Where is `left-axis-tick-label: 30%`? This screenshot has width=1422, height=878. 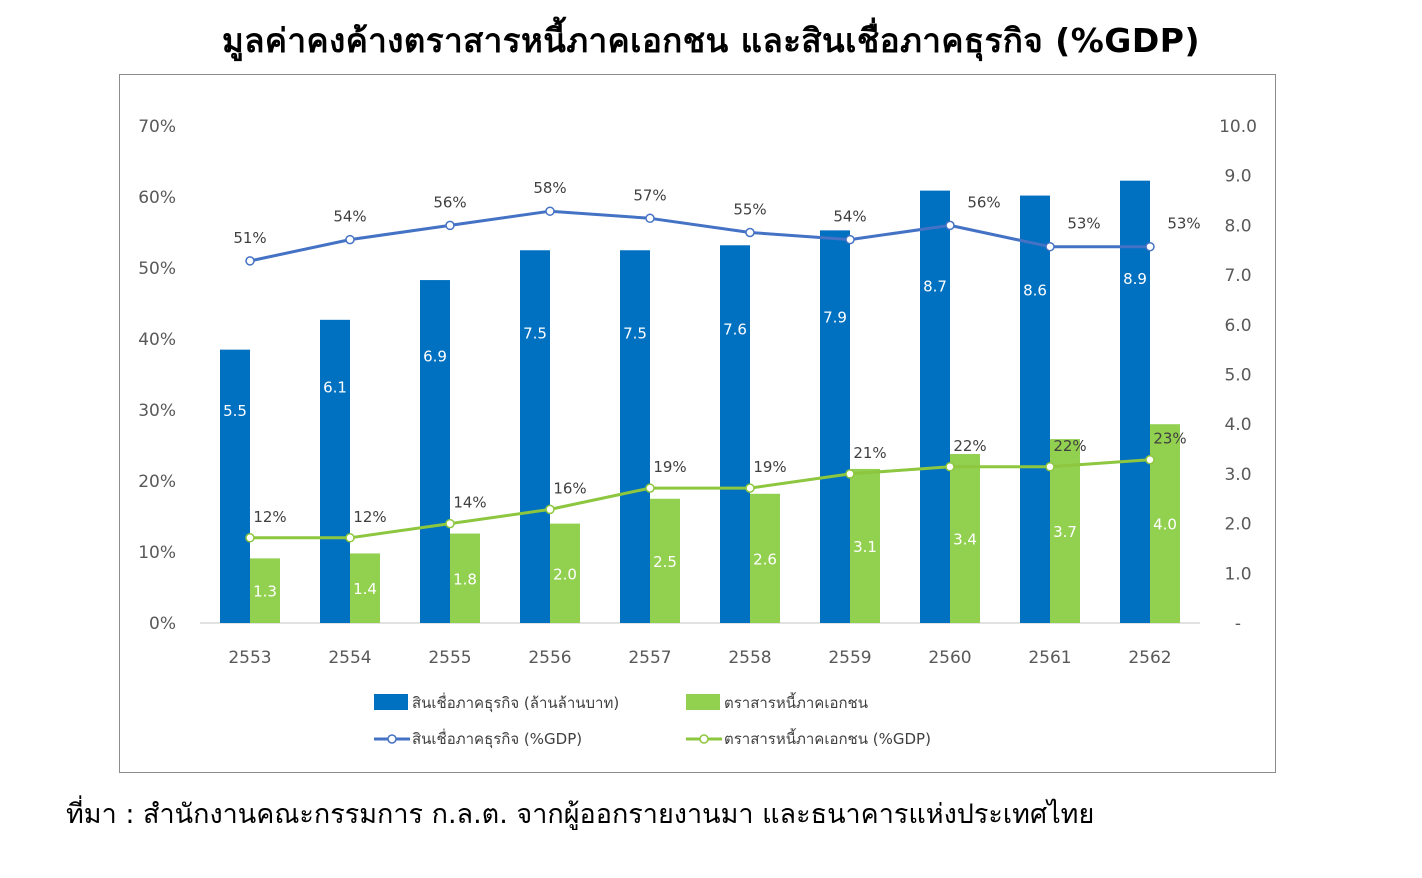 left-axis-tick-label: 30% is located at coordinates (157, 411).